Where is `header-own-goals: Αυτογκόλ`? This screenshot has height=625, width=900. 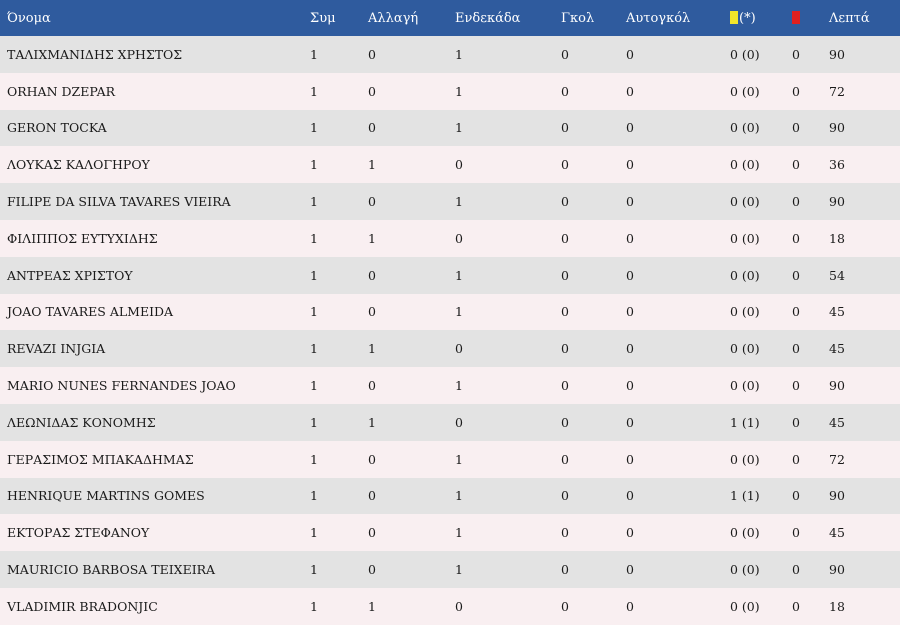 header-own-goals: Αυτογκόλ is located at coordinates (658, 18).